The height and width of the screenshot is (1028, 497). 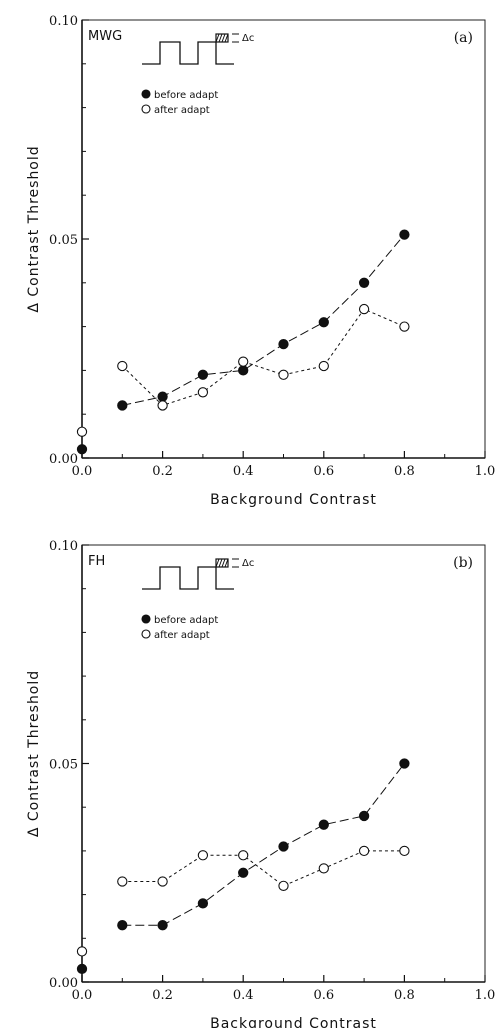 I want to click on subject-label: FH, so click(x=96, y=561).